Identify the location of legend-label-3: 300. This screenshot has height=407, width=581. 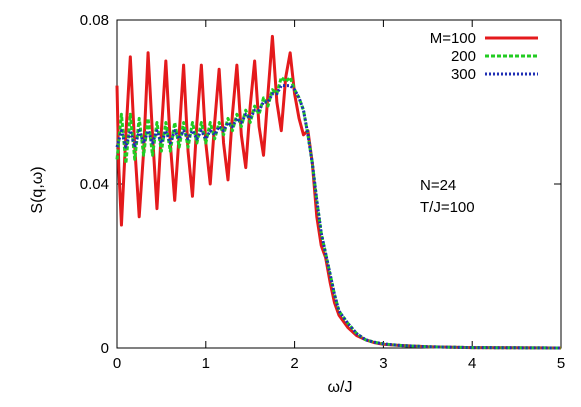
(463, 74).